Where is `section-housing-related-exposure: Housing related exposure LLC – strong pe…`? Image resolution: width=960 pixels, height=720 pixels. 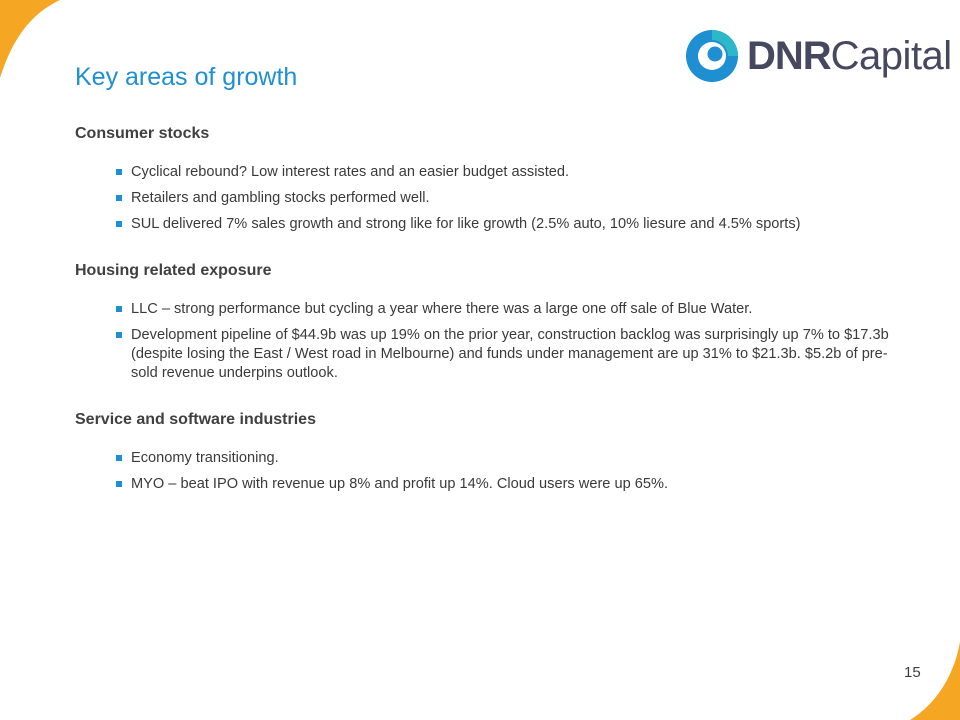 section-housing-related-exposure: Housing related exposure LLC – strong pe… is located at coordinates (485, 322).